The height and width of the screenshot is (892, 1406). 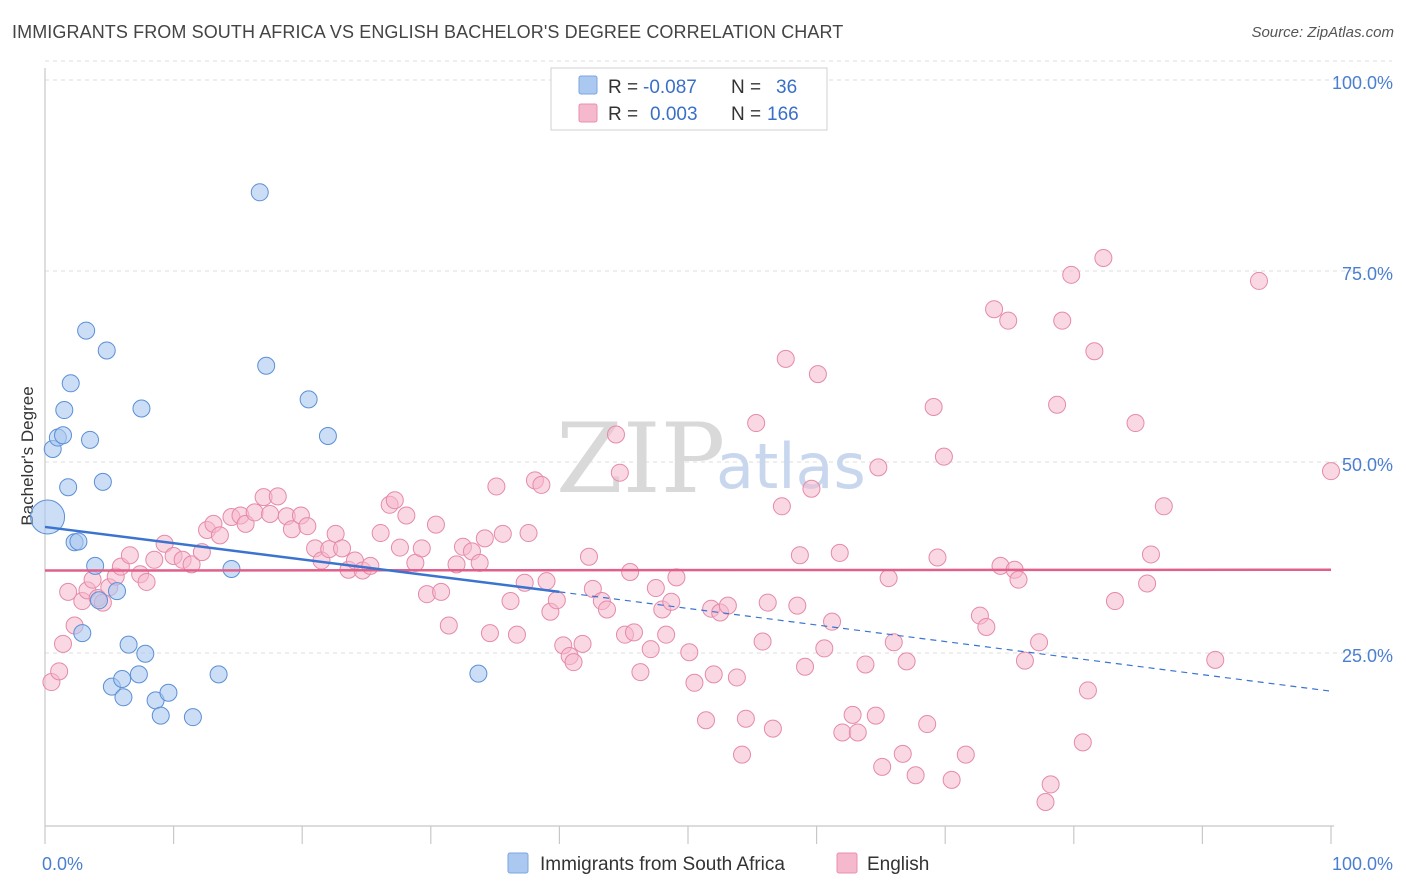 What do you see at coordinates (62, 864) in the screenshot?
I see `x-tick-label-min: 0.0%` at bounding box center [62, 864].